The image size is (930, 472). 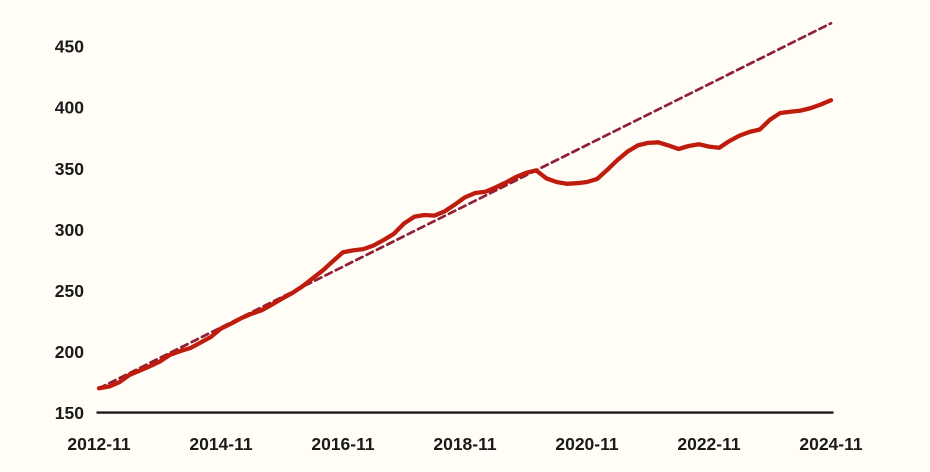 What do you see at coordinates (709, 444) in the screenshot?
I see `x-axis-tick-label: 2022-11` at bounding box center [709, 444].